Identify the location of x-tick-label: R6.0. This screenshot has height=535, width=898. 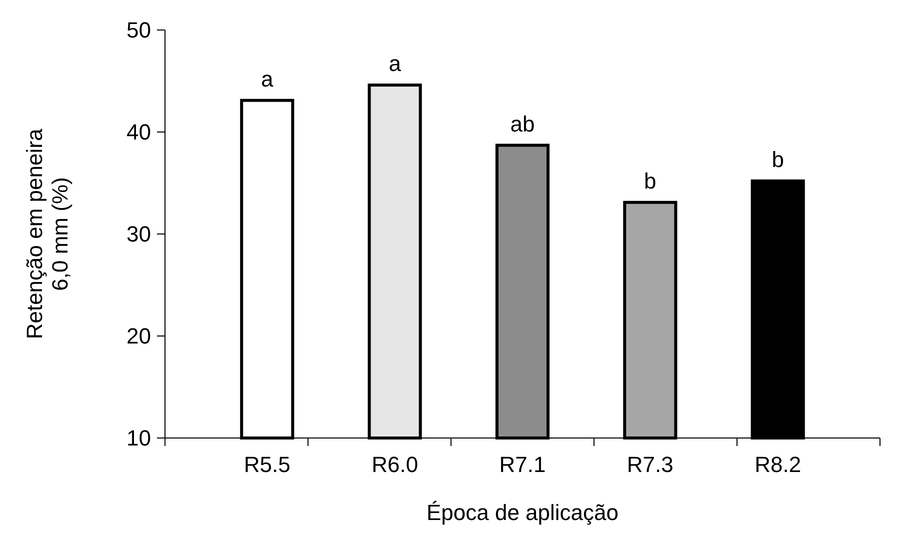
(395, 464).